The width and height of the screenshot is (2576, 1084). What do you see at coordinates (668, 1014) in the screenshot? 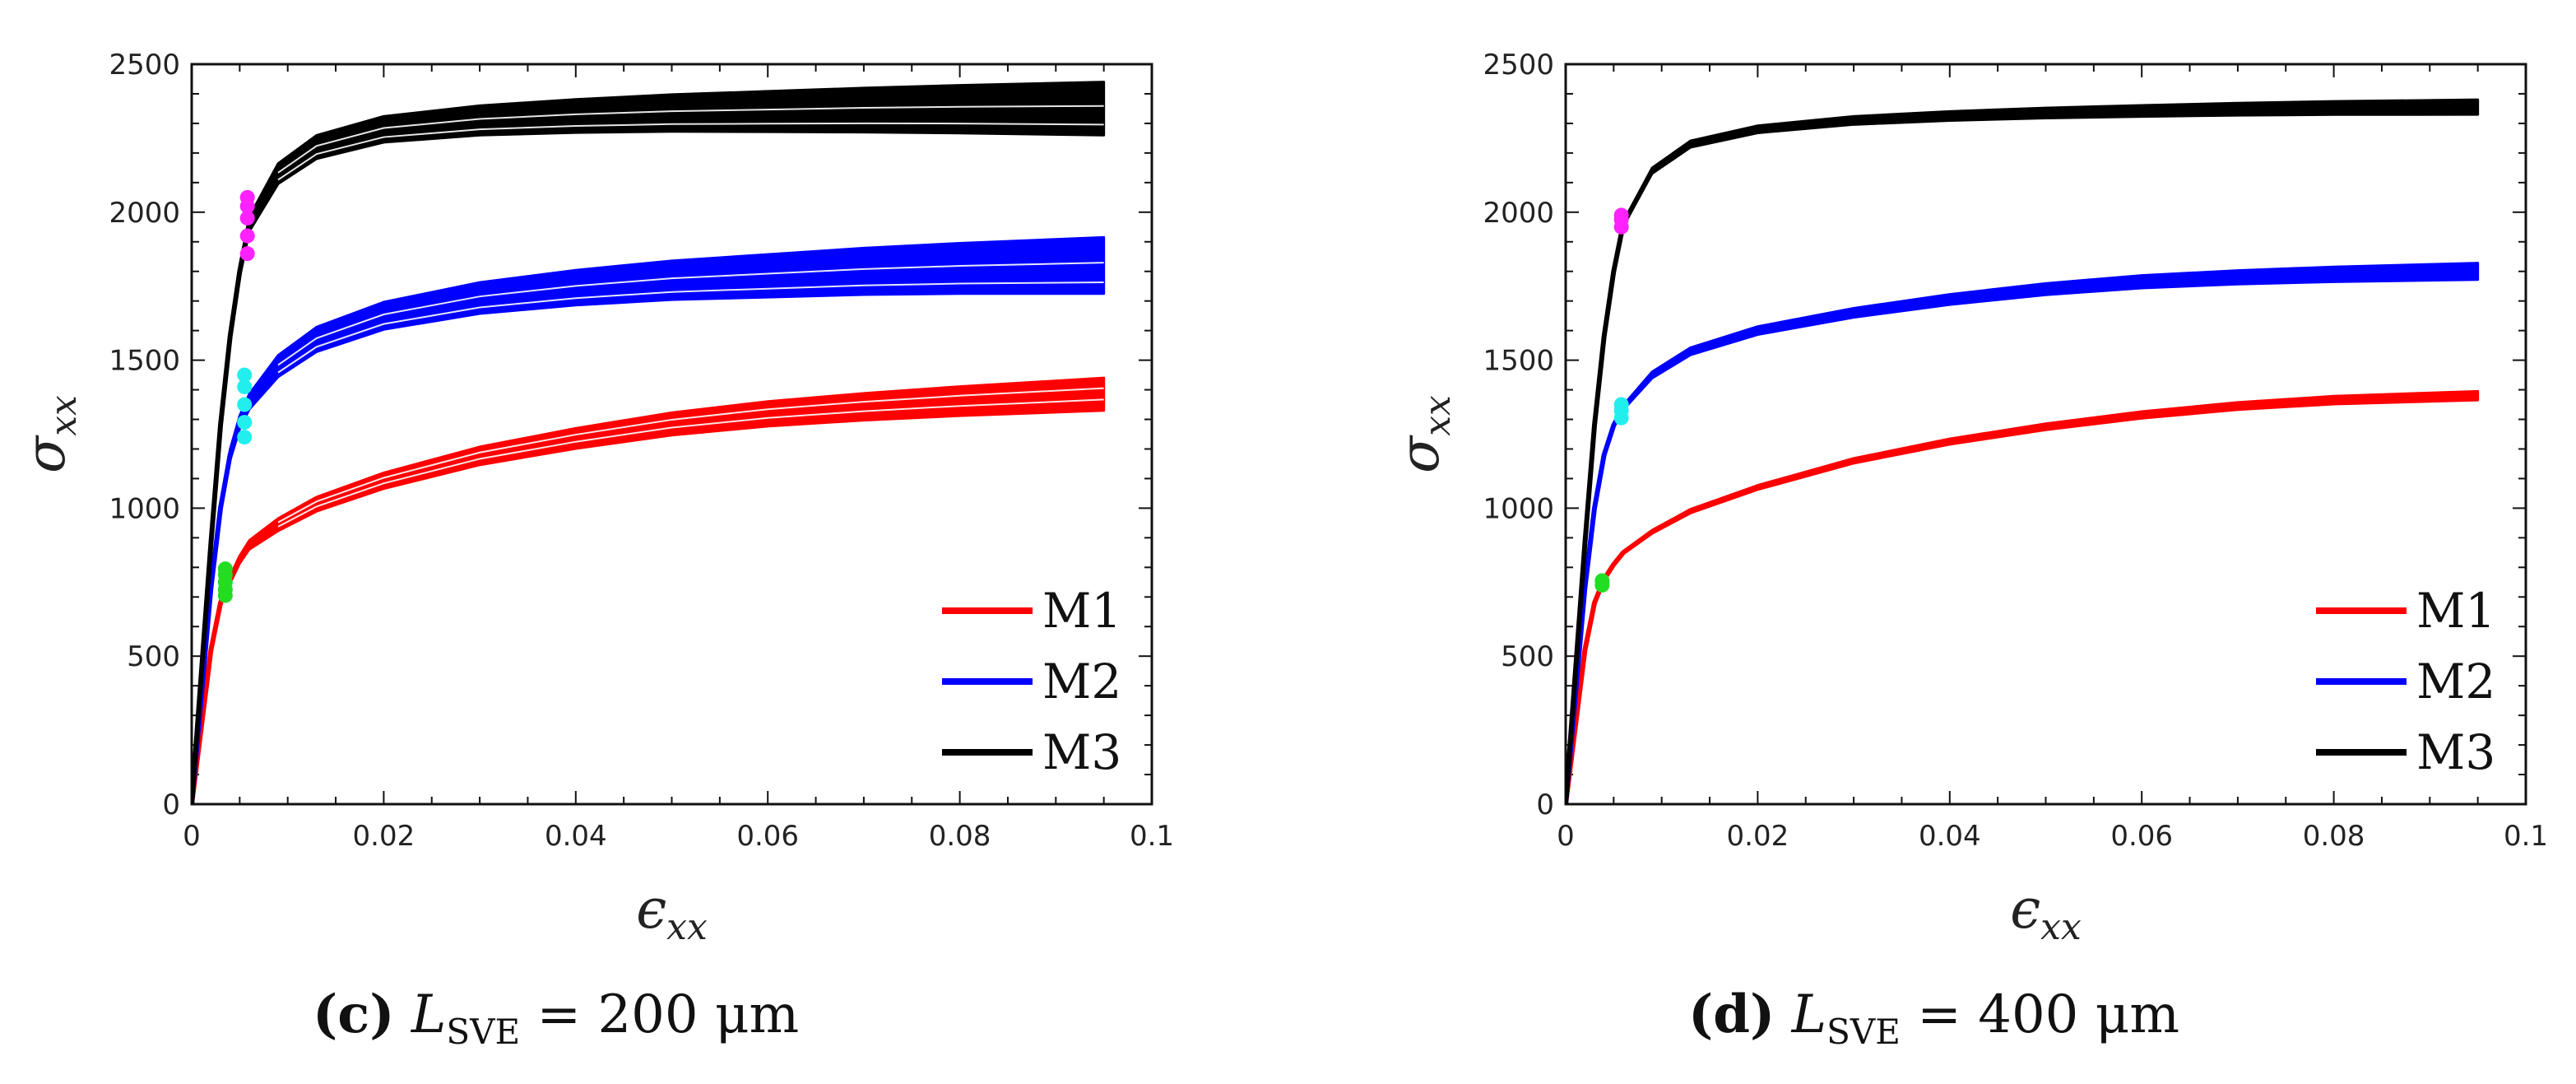
I see `caption-value: = 200 μm` at bounding box center [668, 1014].